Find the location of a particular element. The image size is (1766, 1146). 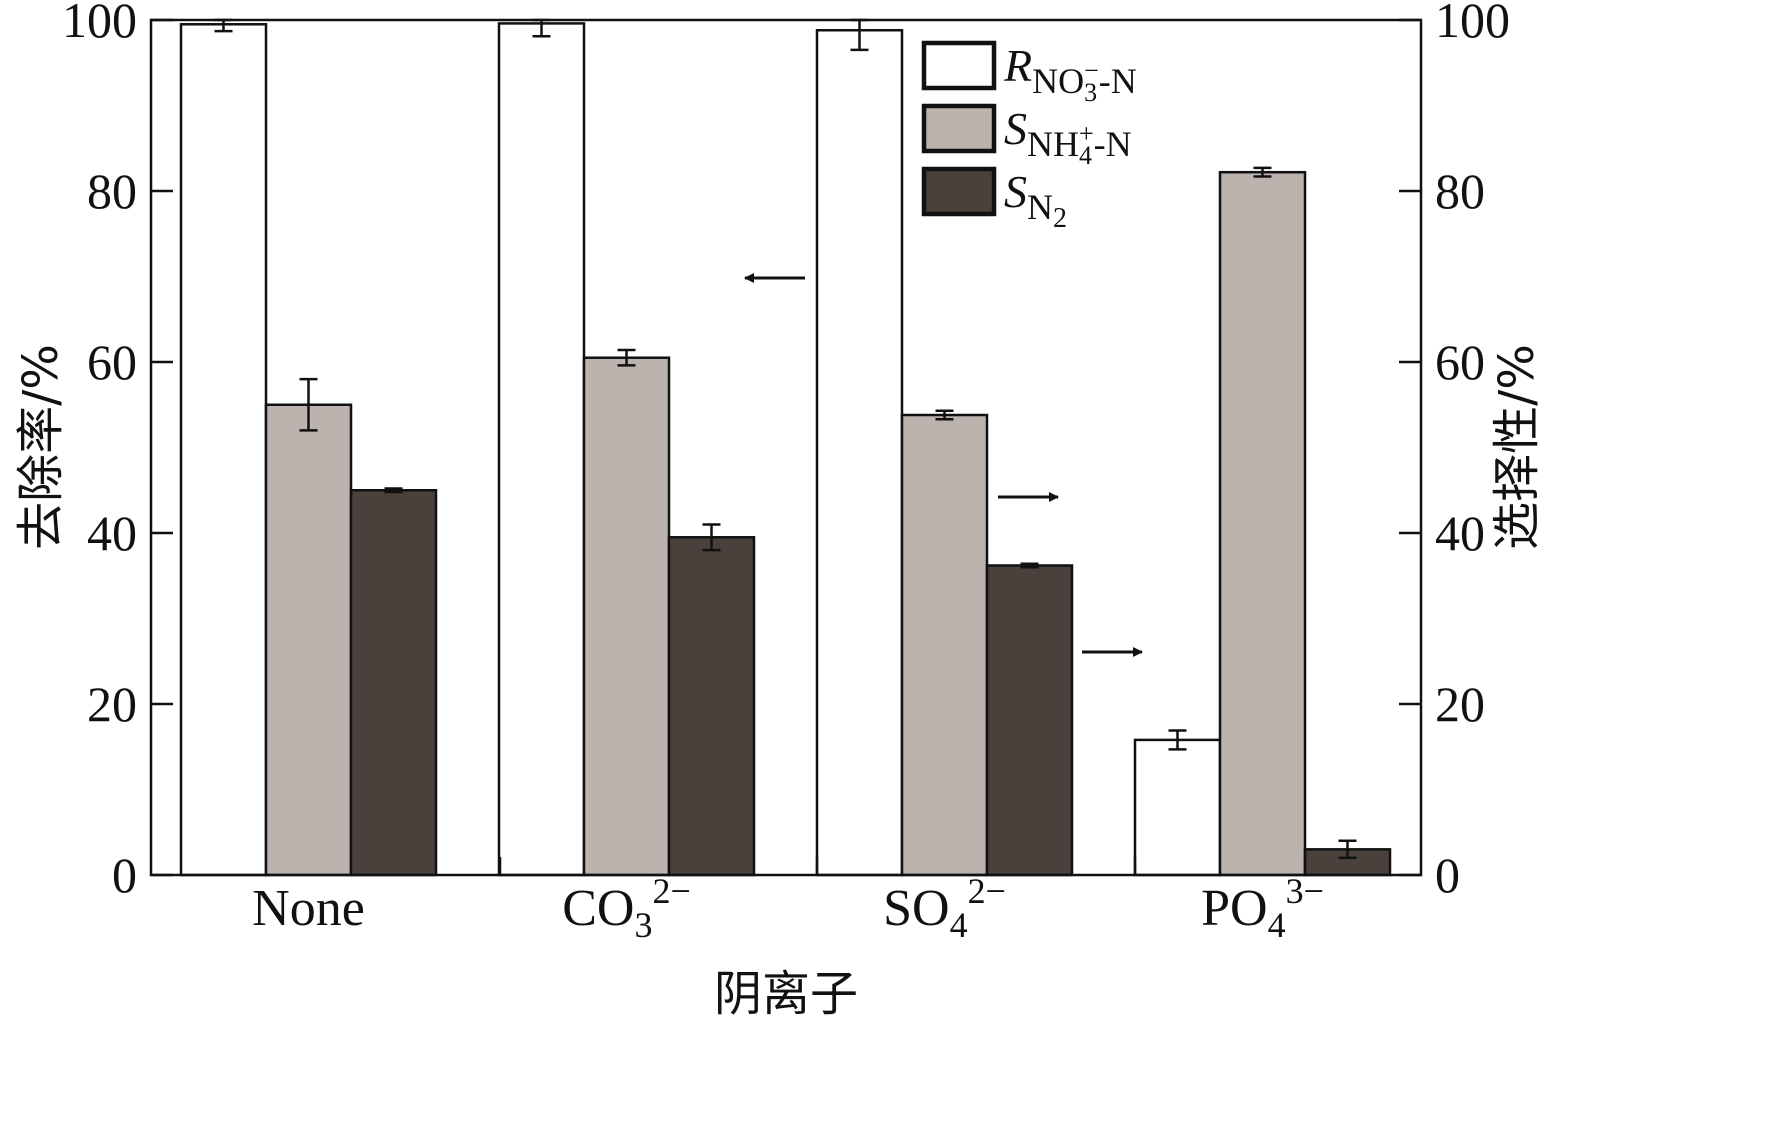

y-axis-left-title: 去除率/% is located at coordinates (41, 447).